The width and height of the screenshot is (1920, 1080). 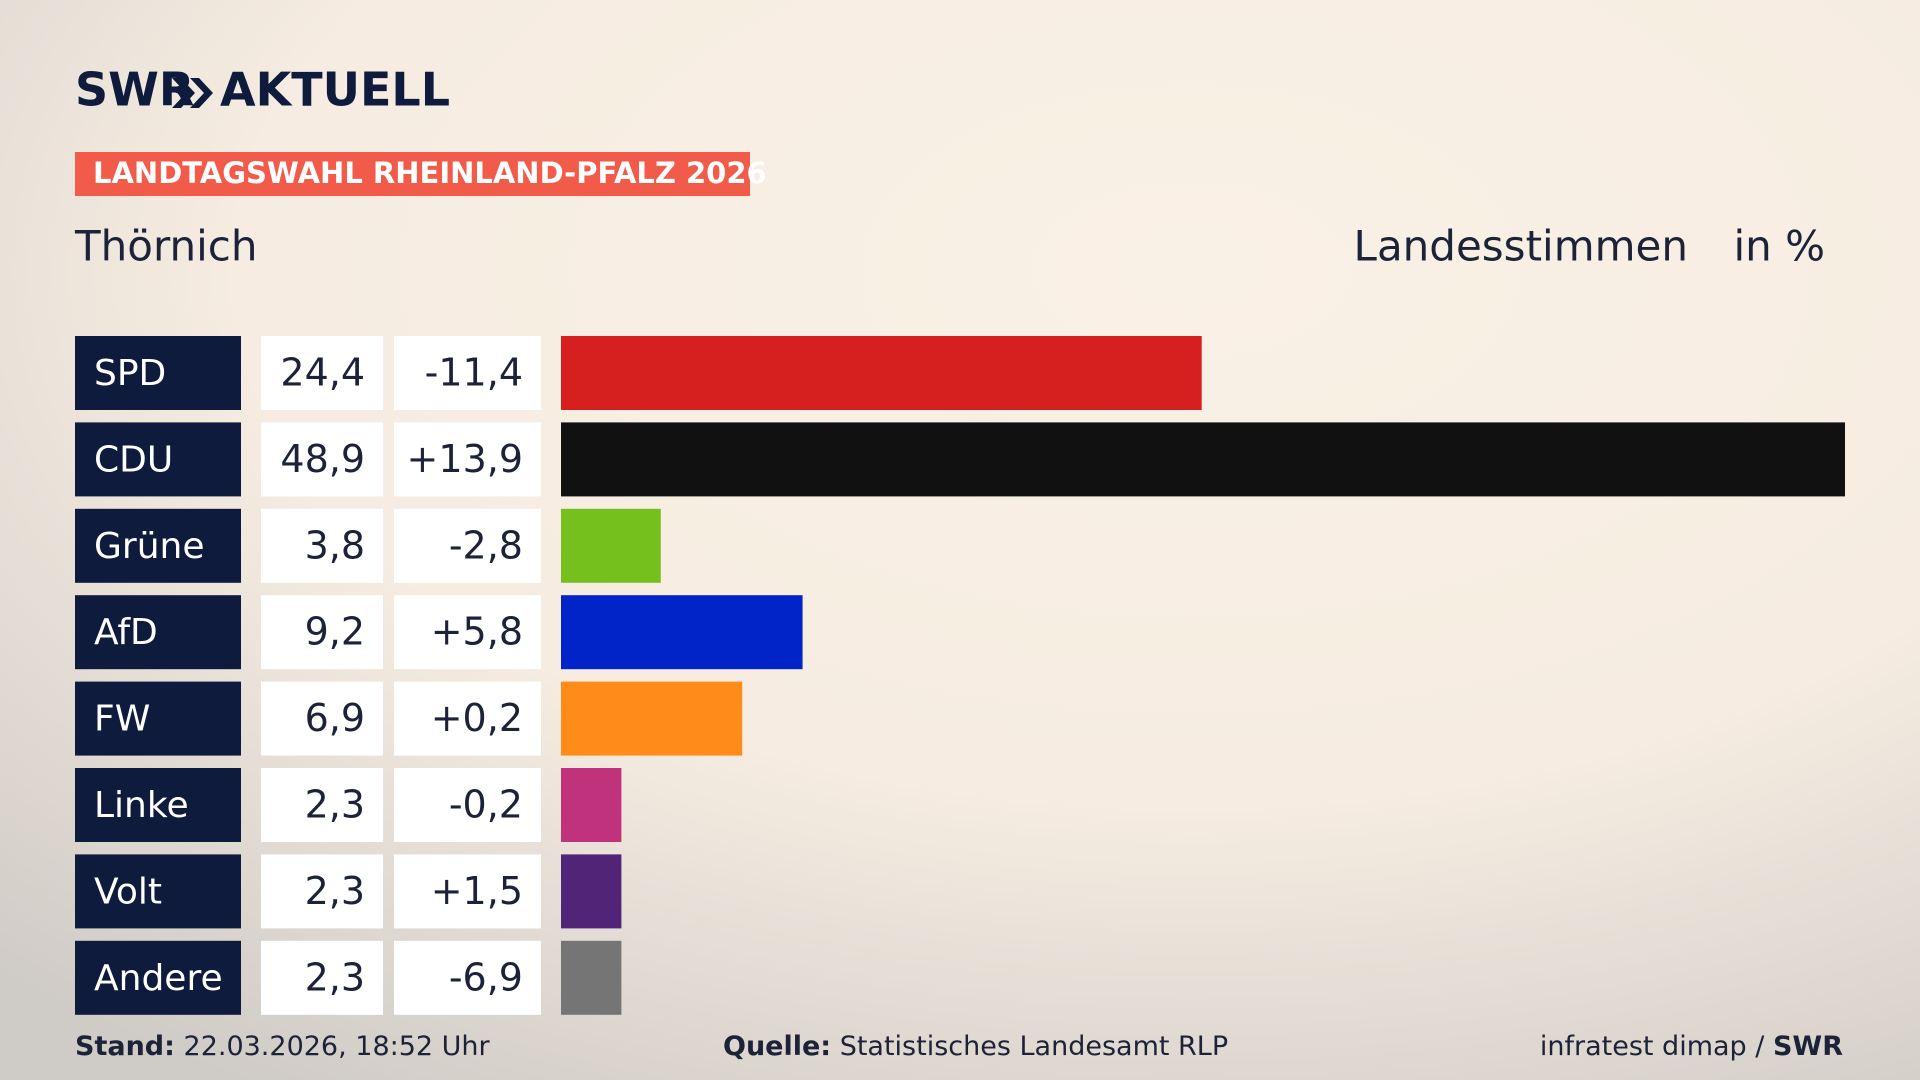 I want to click on kicker-box, so click(x=412, y=174).